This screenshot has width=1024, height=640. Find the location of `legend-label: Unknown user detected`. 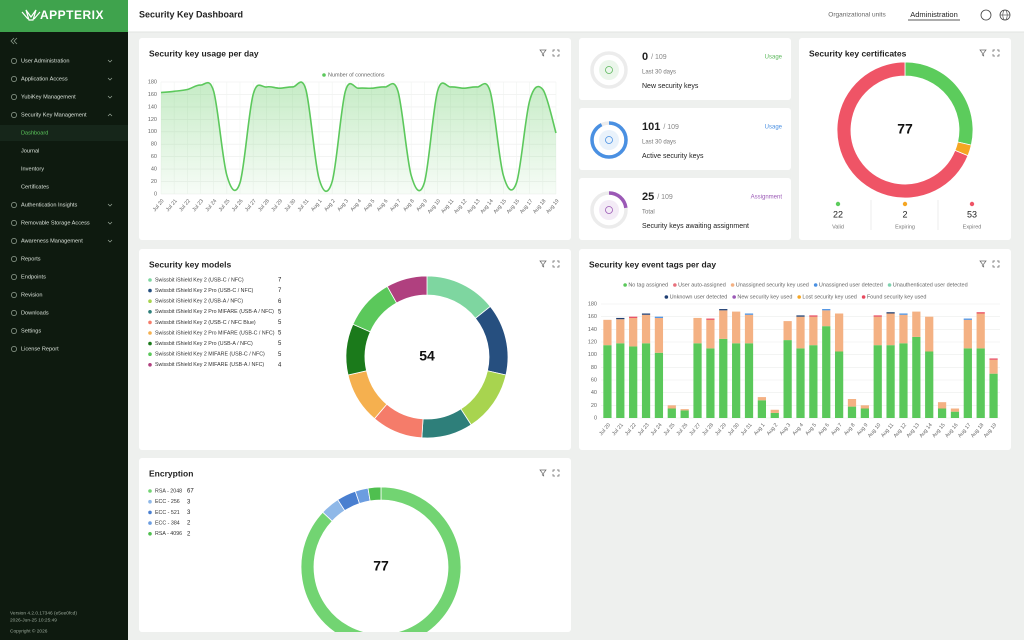

legend-label: Unknown user detected is located at coordinates (699, 297).